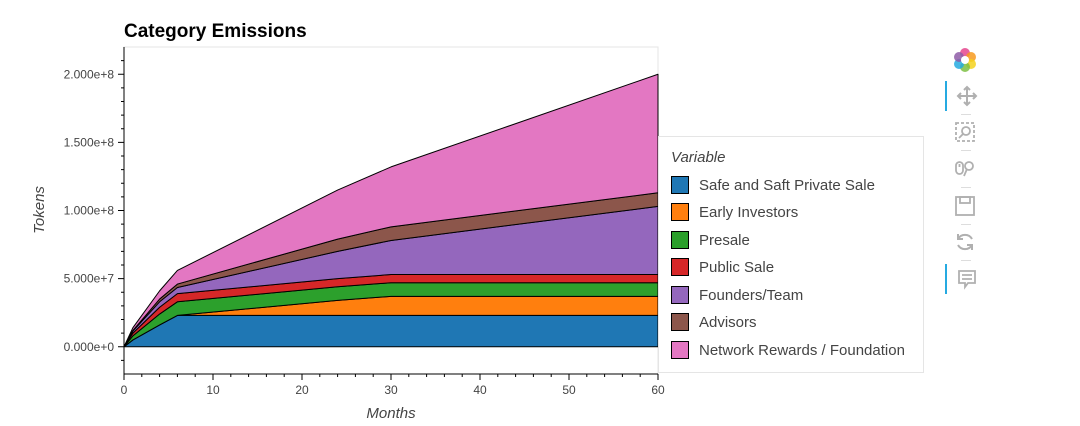 The width and height of the screenshot is (1080, 426). I want to click on box-zoom-tool-icon, so click(965, 132).